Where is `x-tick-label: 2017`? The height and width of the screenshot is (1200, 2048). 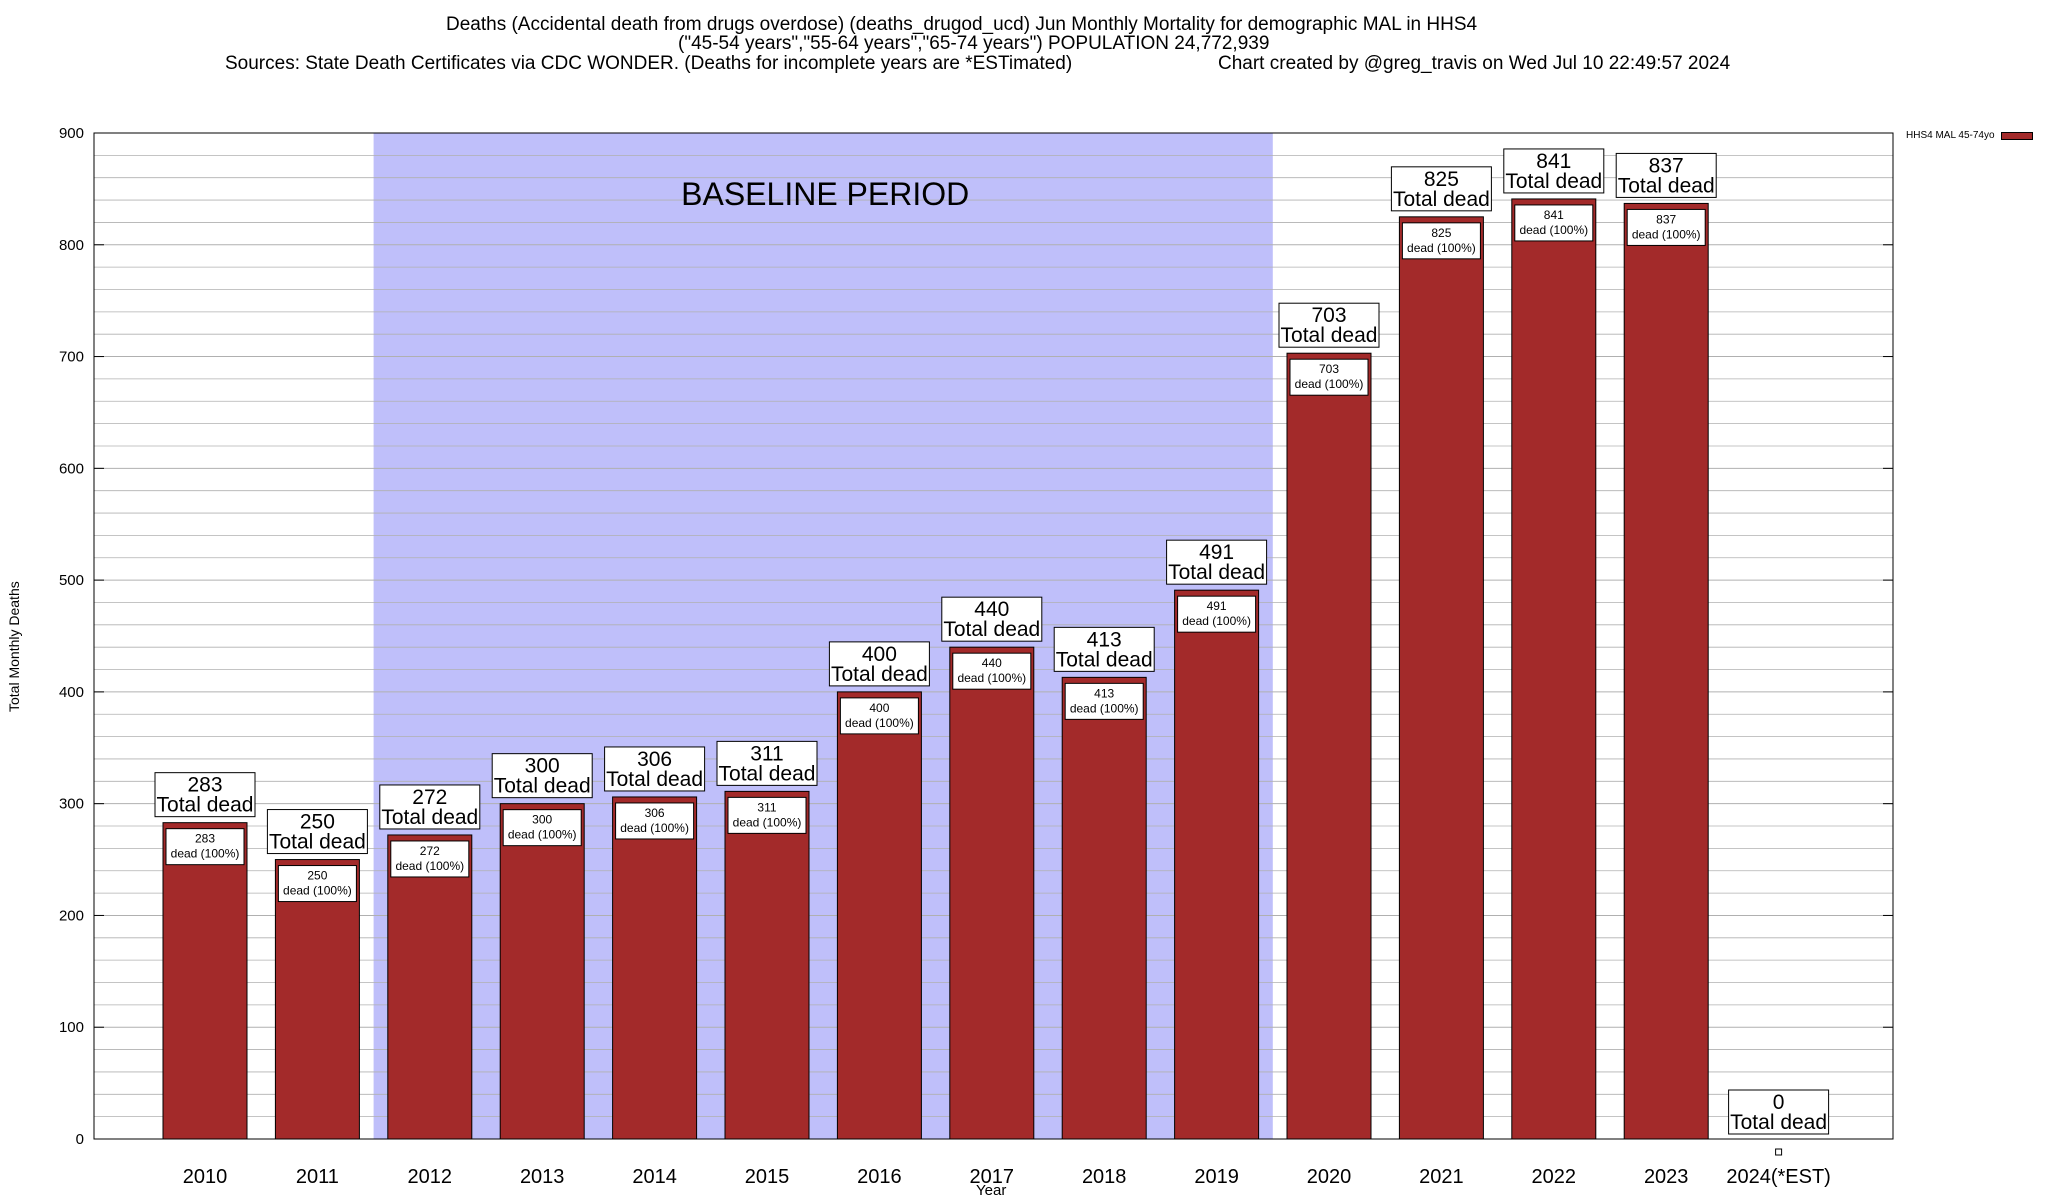 x-tick-label: 2017 is located at coordinates (992, 1177).